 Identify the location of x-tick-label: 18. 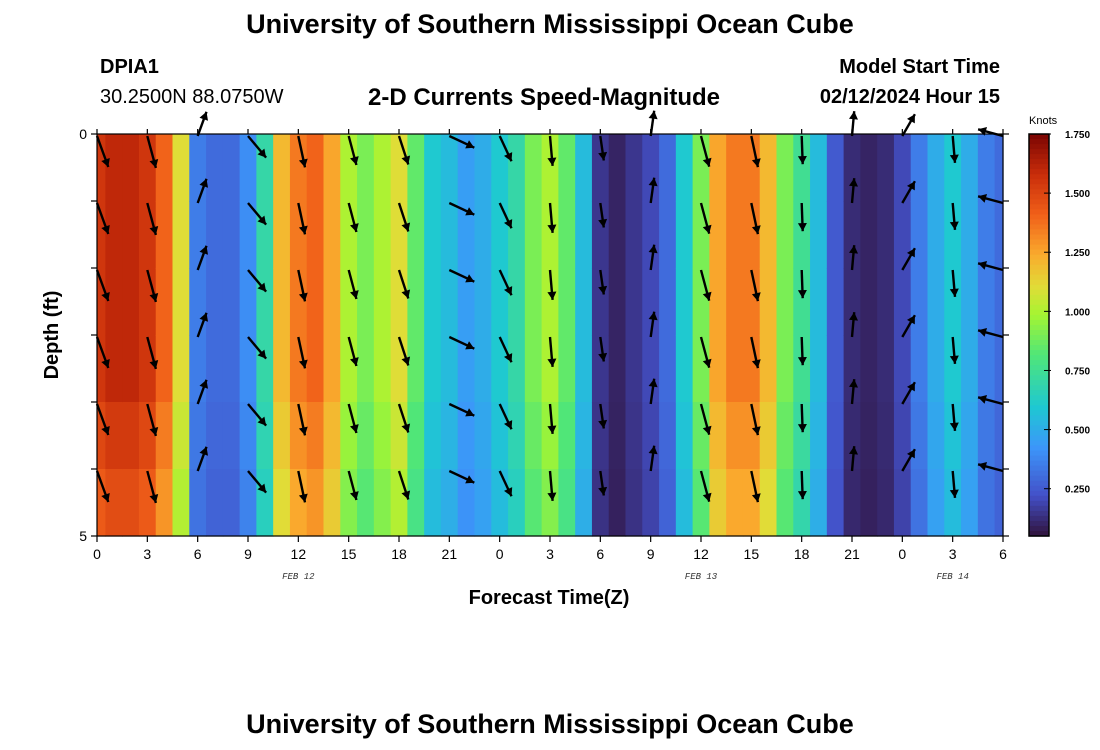
(399, 554).